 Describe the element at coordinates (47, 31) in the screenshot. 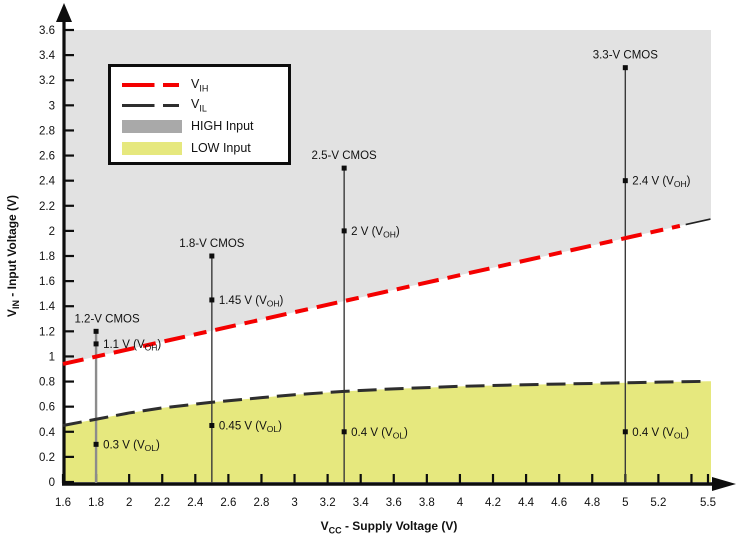

I see `y-tick-label: 3.6` at that location.